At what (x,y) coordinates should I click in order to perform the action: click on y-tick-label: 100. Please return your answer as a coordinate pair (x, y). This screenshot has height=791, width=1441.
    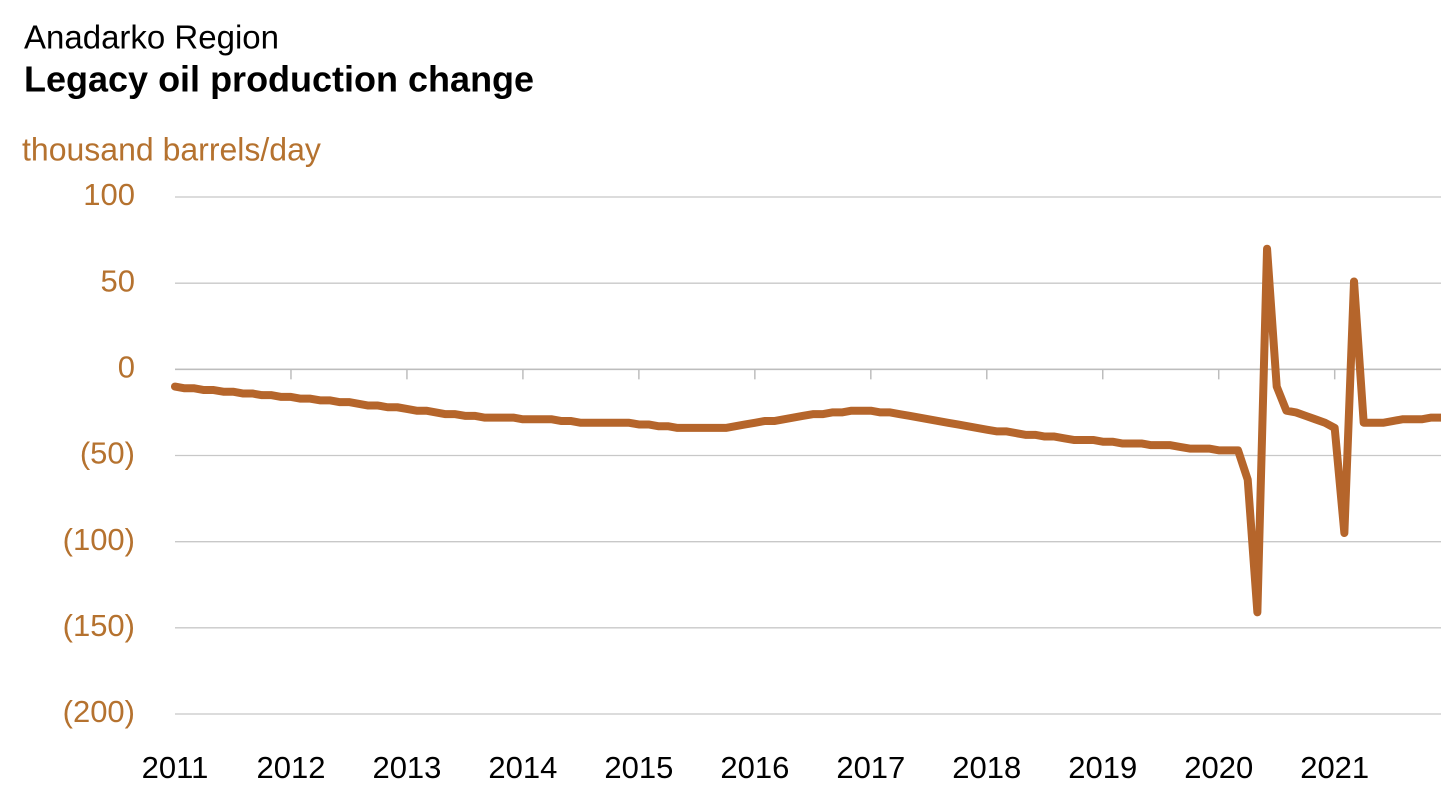
    Looking at the image, I should click on (109, 194).